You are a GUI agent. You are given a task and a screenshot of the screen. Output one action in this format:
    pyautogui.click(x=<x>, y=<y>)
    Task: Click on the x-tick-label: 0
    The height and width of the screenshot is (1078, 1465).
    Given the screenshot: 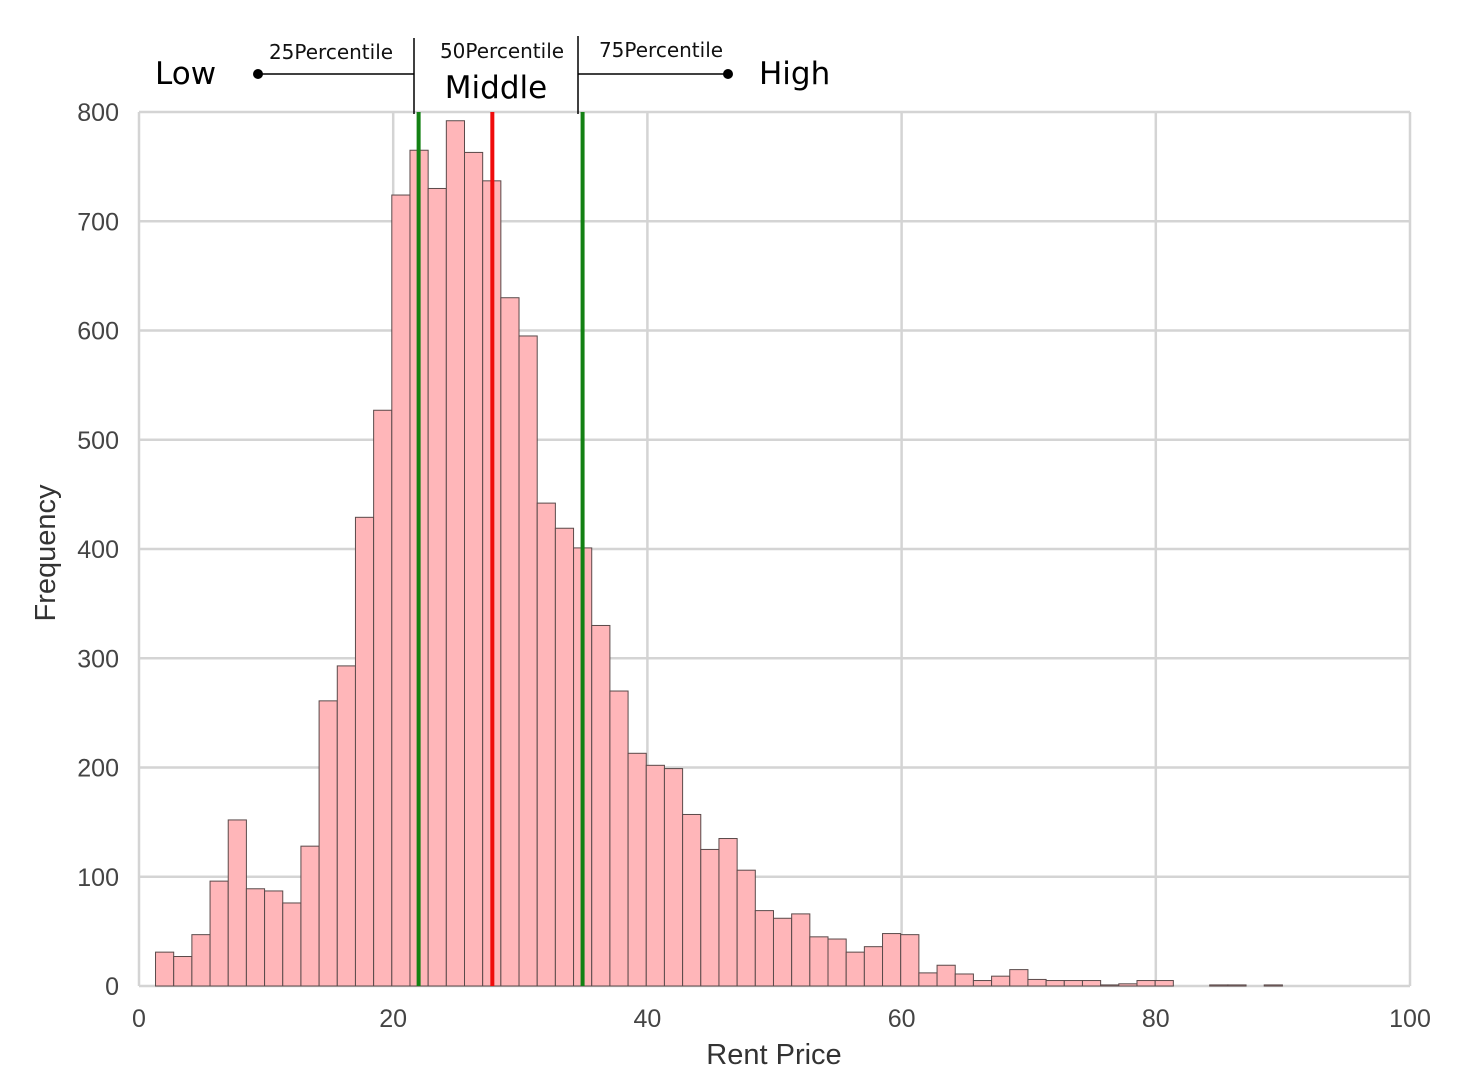 What is the action you would take?
    pyautogui.click(x=139, y=1019)
    